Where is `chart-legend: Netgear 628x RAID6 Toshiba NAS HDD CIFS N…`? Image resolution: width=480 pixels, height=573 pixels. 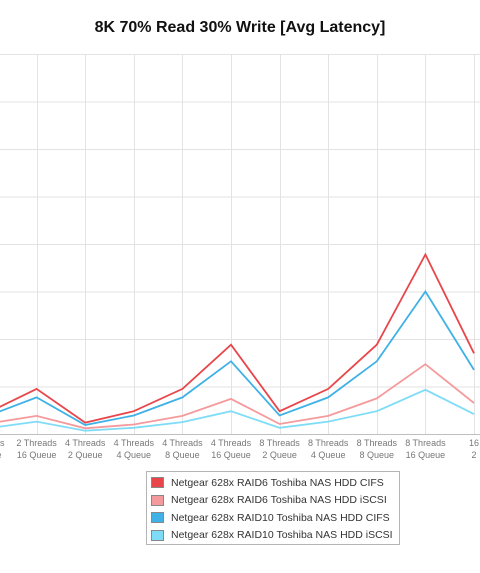
chart-legend: Netgear 628x RAID6 Toshiba NAS HDD CIFS N… is located at coordinates (273, 508).